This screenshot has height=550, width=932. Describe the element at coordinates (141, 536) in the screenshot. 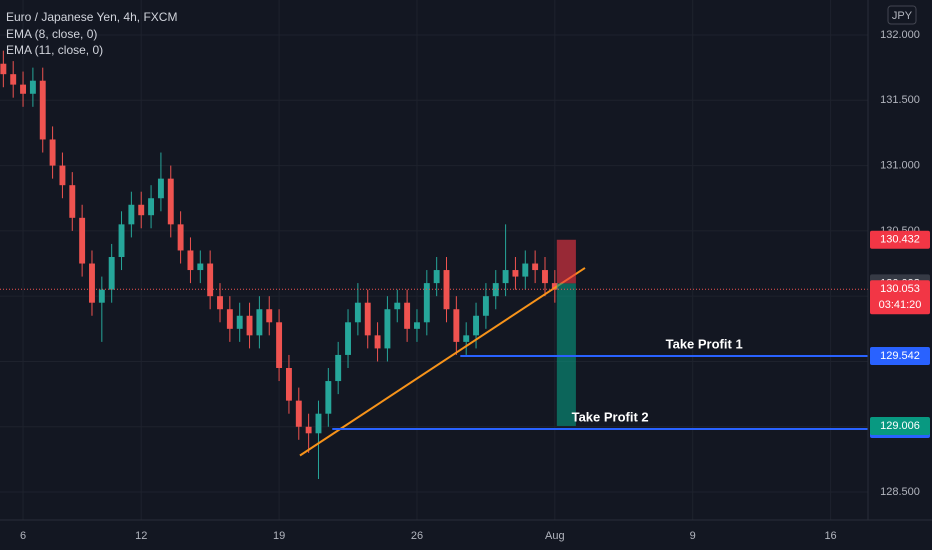

I see `x-tick-label: 12` at that location.